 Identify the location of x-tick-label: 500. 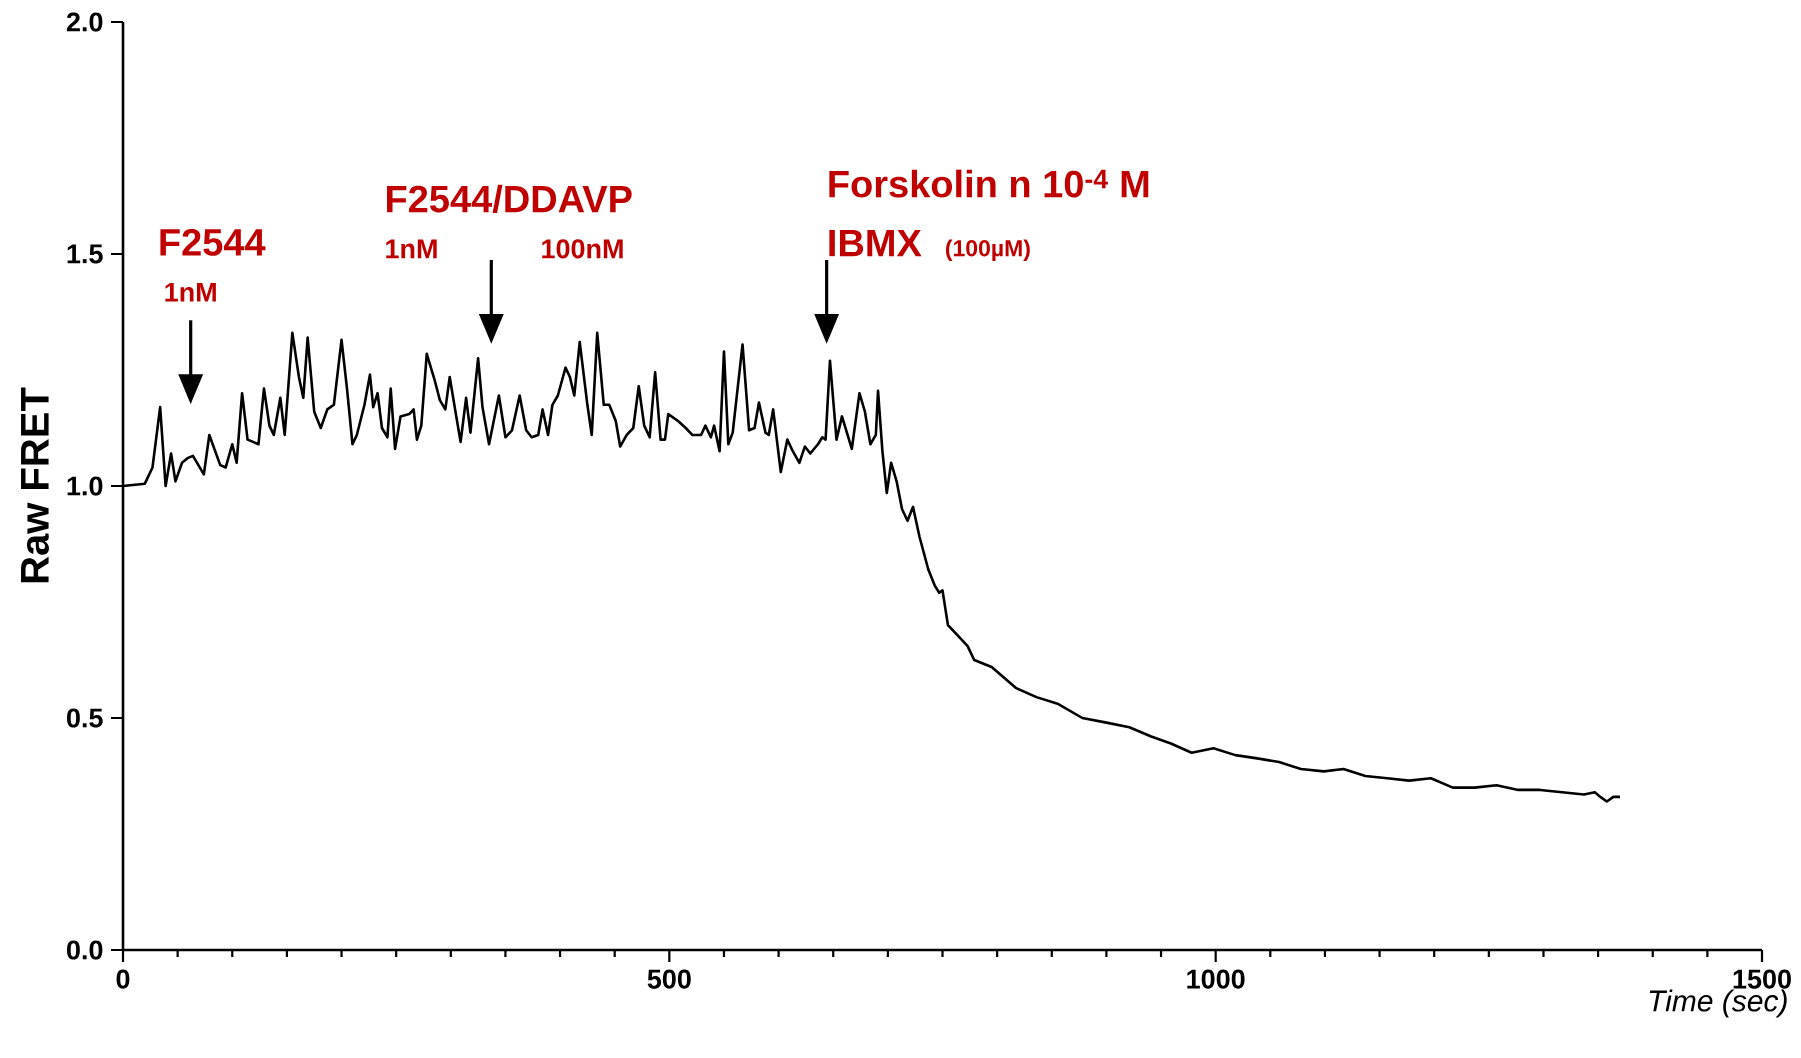
(669, 979).